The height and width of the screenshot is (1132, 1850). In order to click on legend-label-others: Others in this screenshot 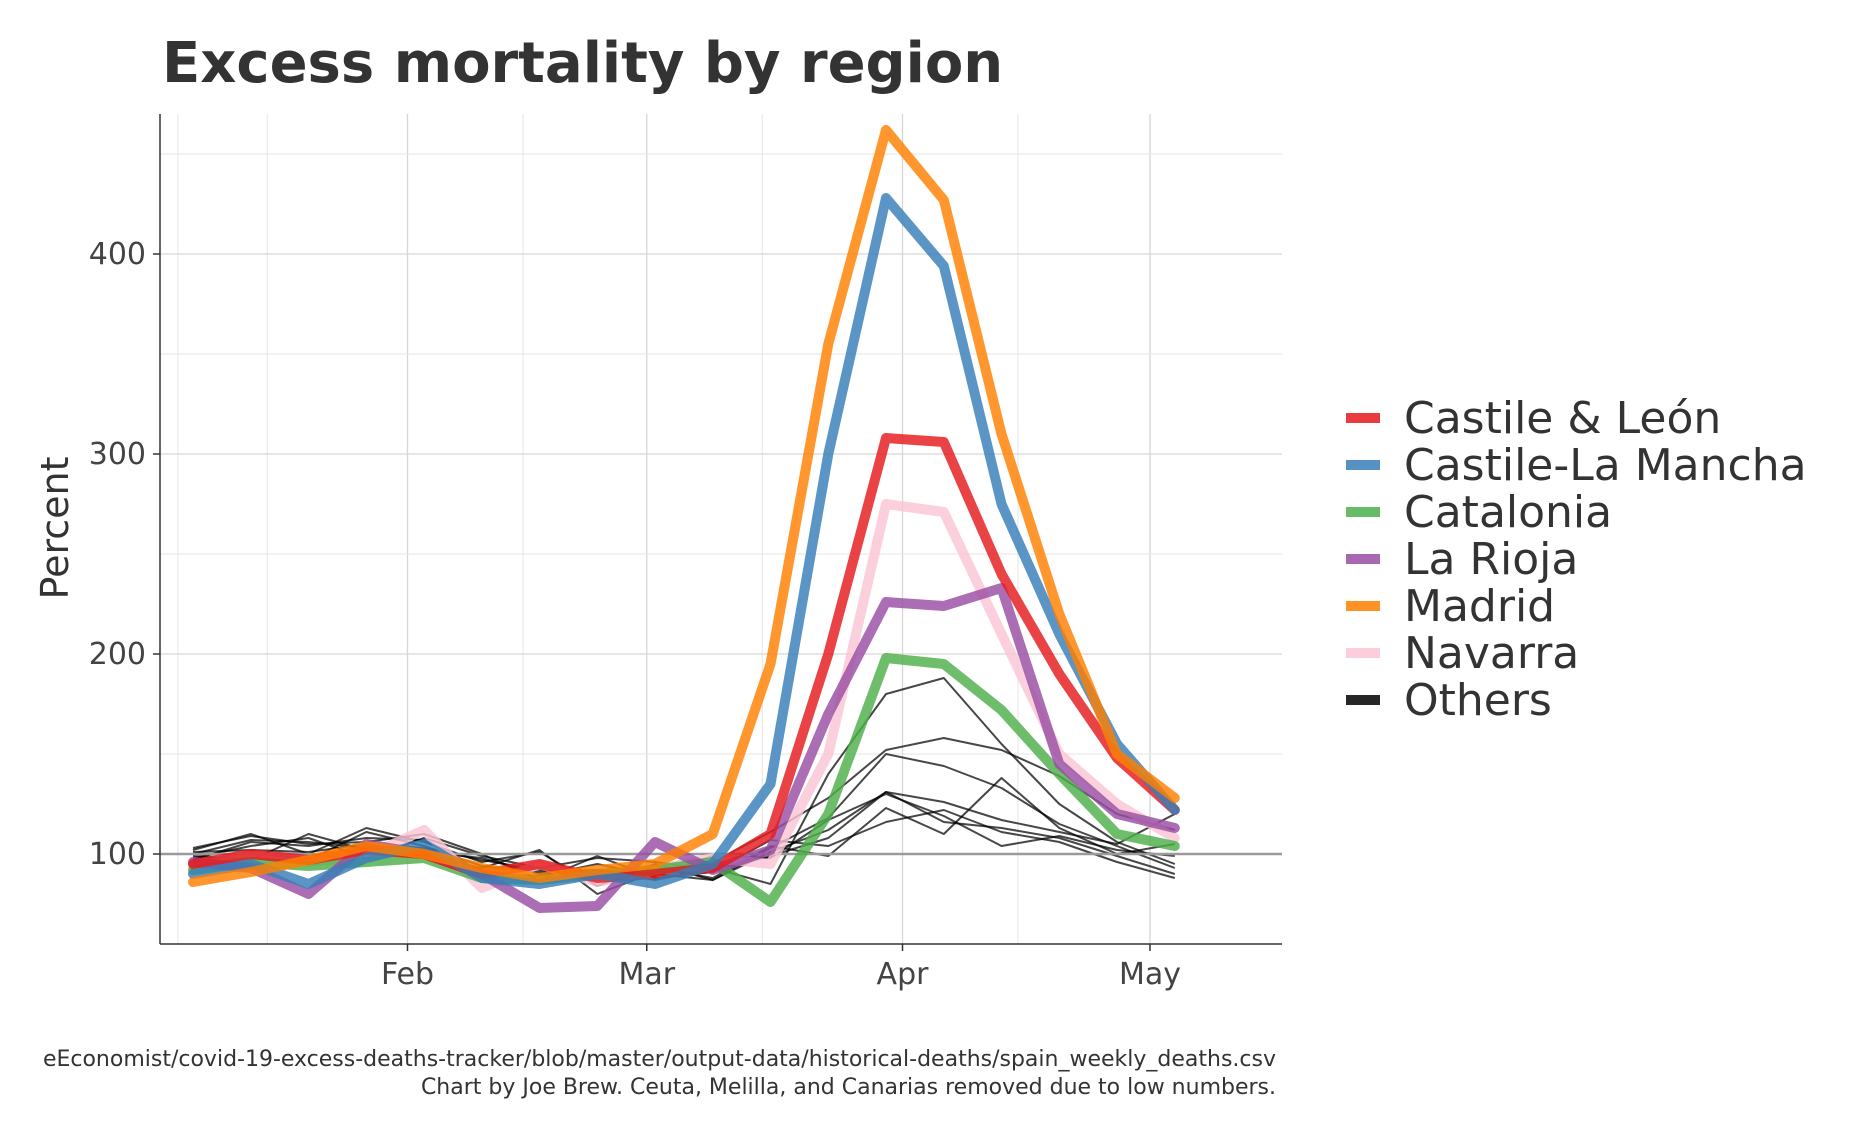, I will do `click(1478, 700)`.